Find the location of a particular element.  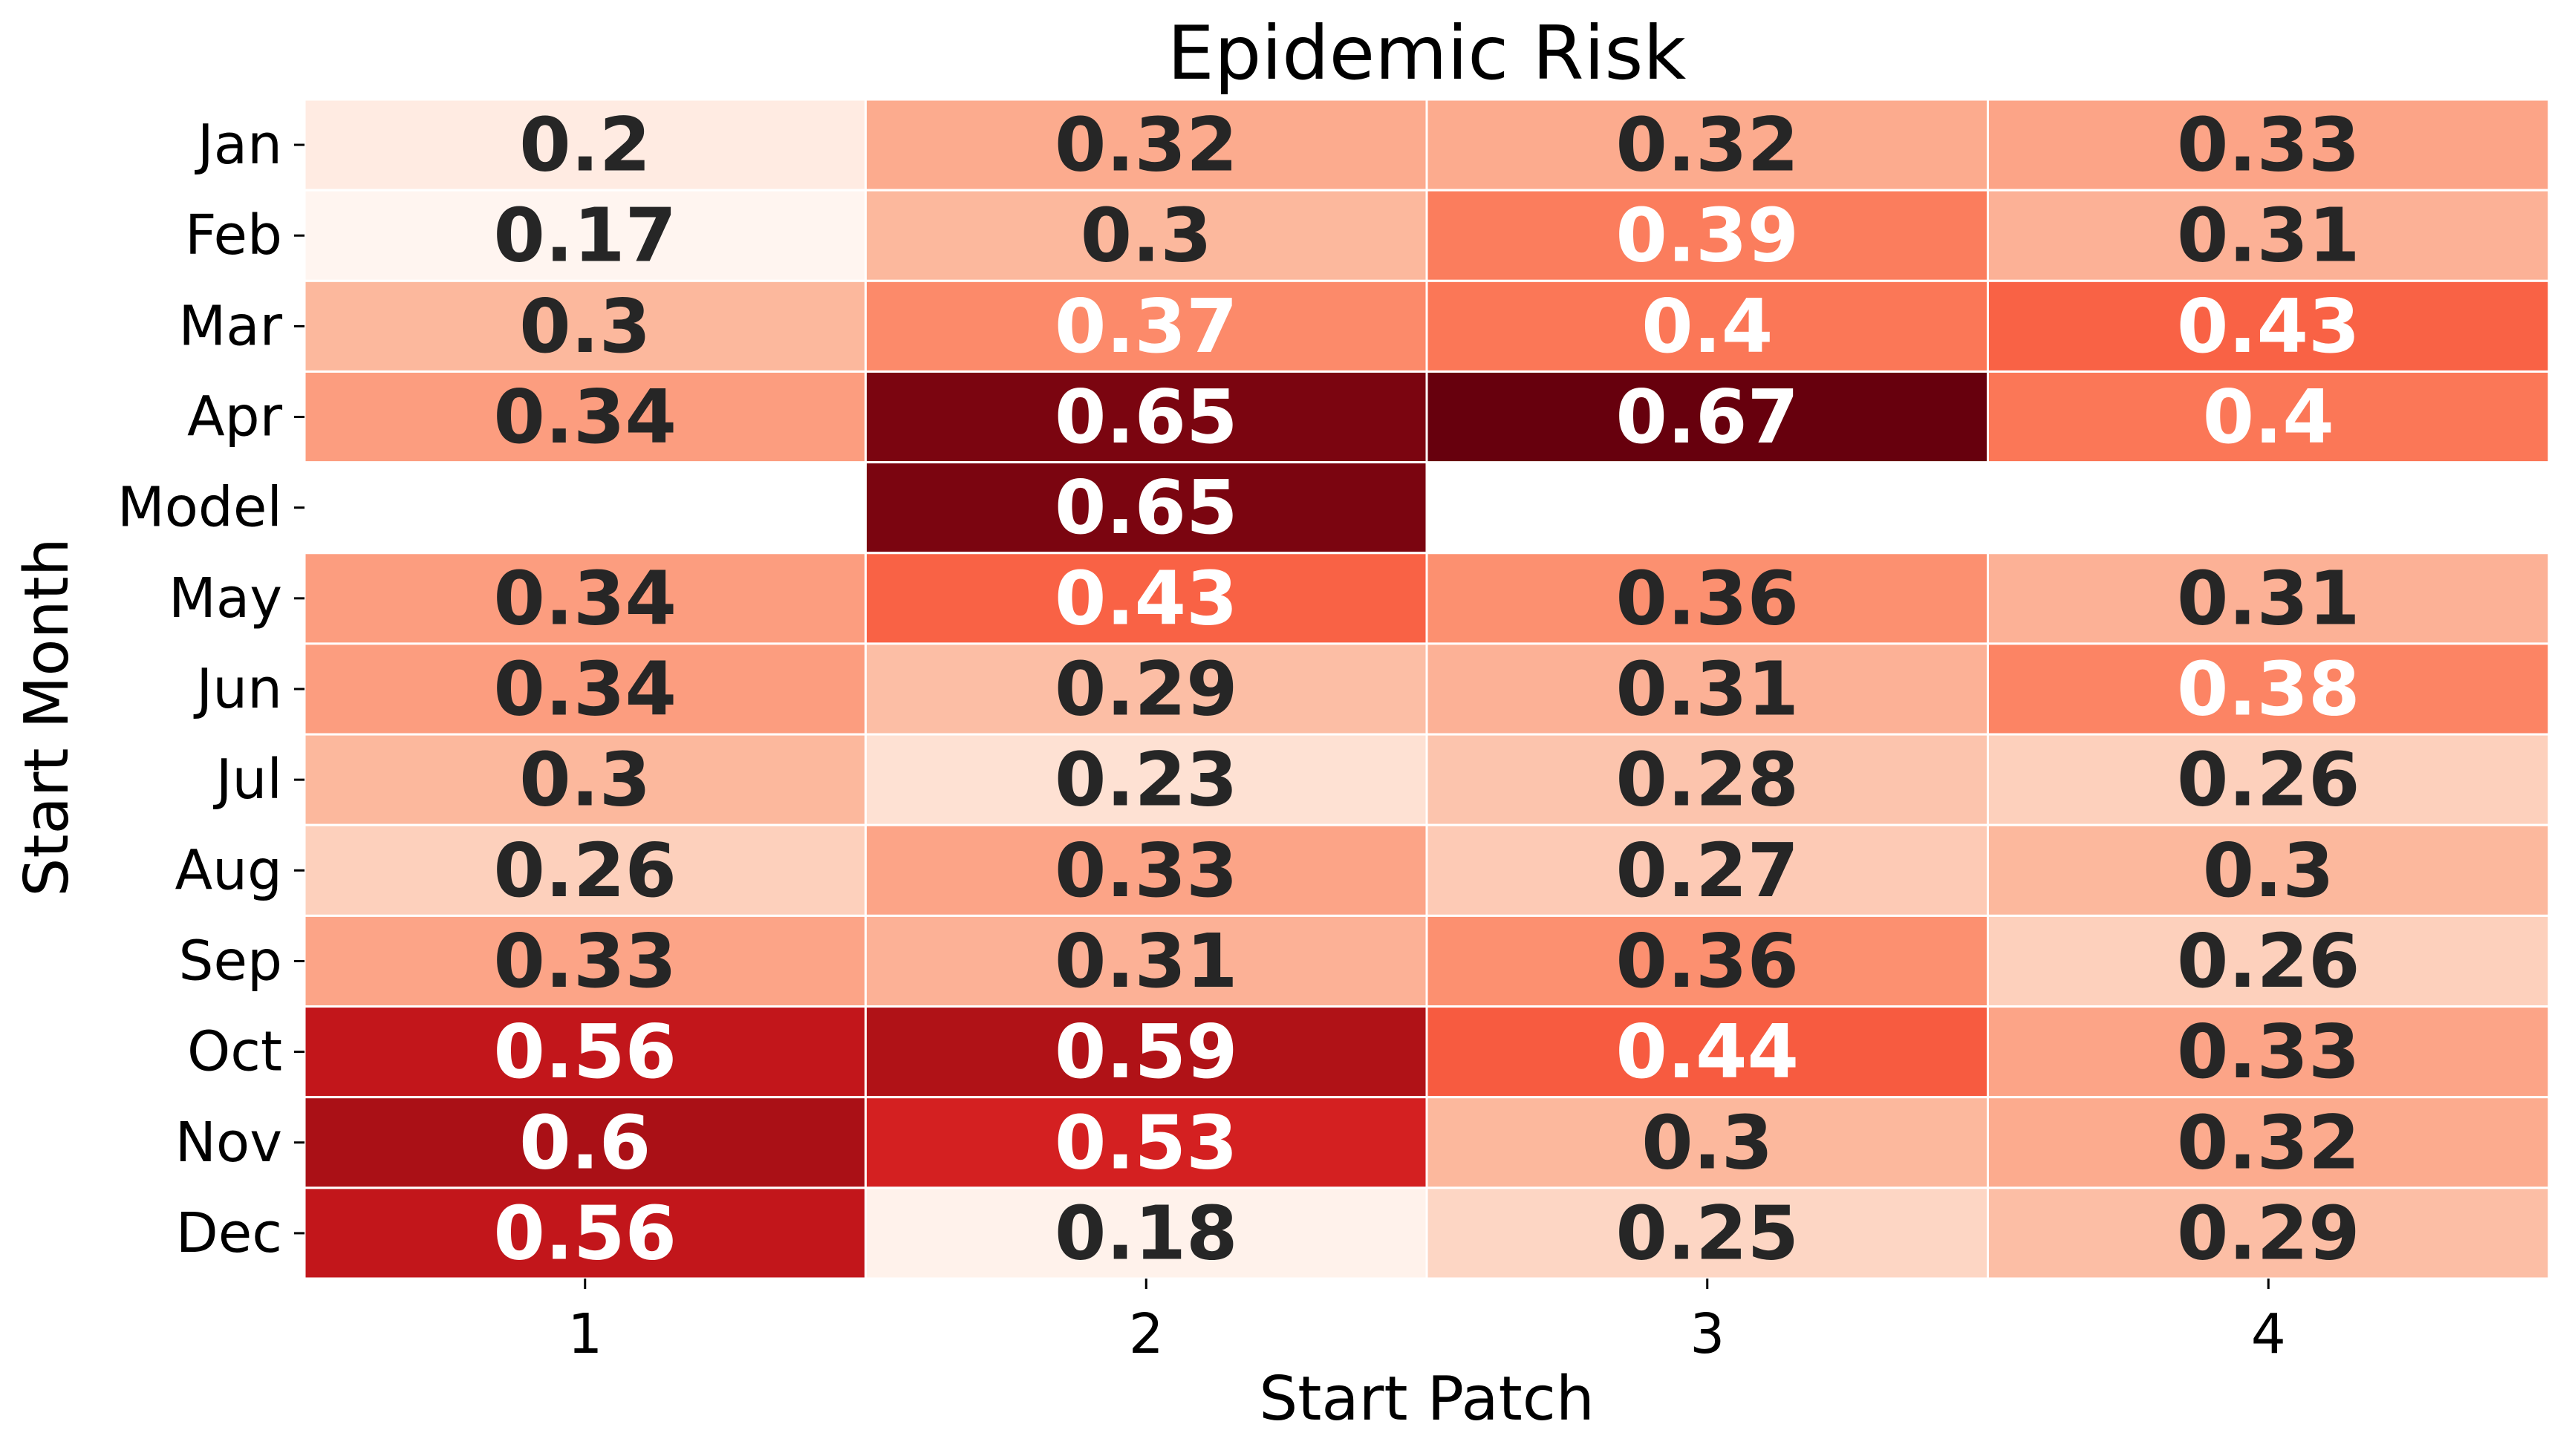

cell-value-label: 0.6 is located at coordinates (585, 1142).